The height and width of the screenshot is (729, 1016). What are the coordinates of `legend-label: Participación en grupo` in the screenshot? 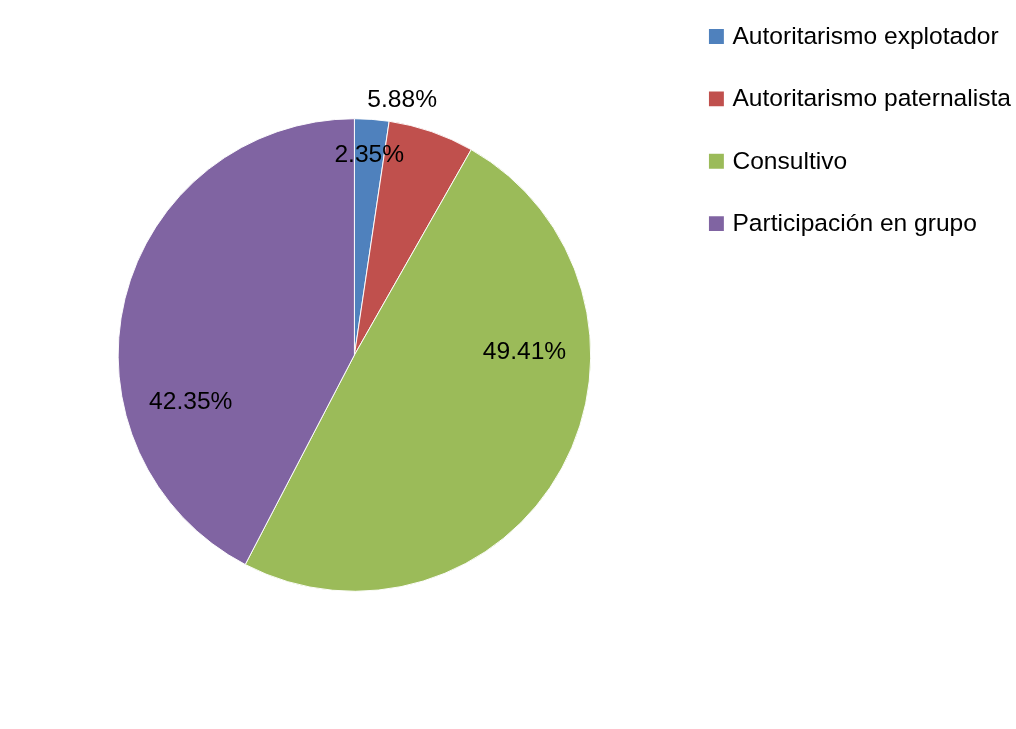 It's located at (854, 223).